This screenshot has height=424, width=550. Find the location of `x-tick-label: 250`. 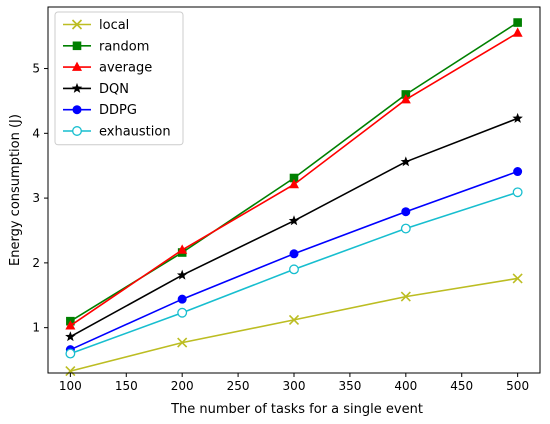

x-tick-label: 250 is located at coordinates (238, 386).